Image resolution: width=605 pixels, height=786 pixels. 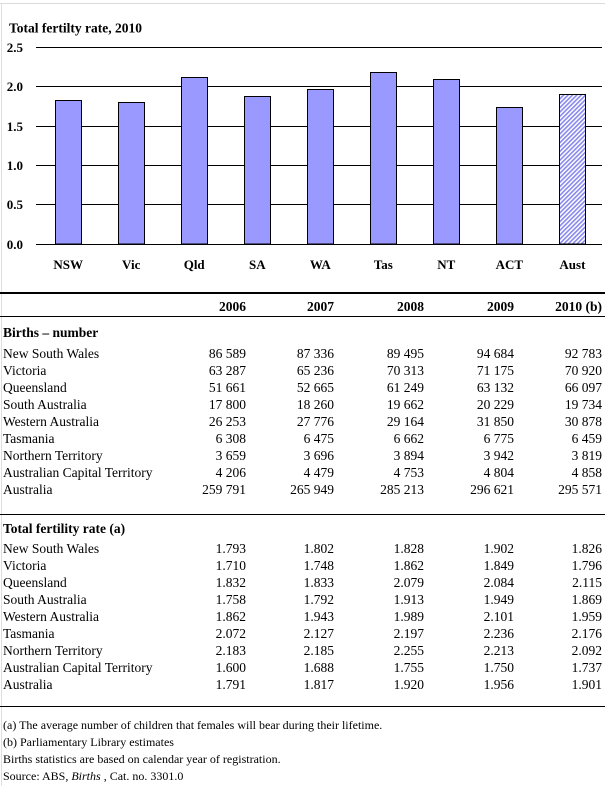 What do you see at coordinates (75, 28) in the screenshot?
I see `svg-text: Total fertilty rate, 2010` at bounding box center [75, 28].